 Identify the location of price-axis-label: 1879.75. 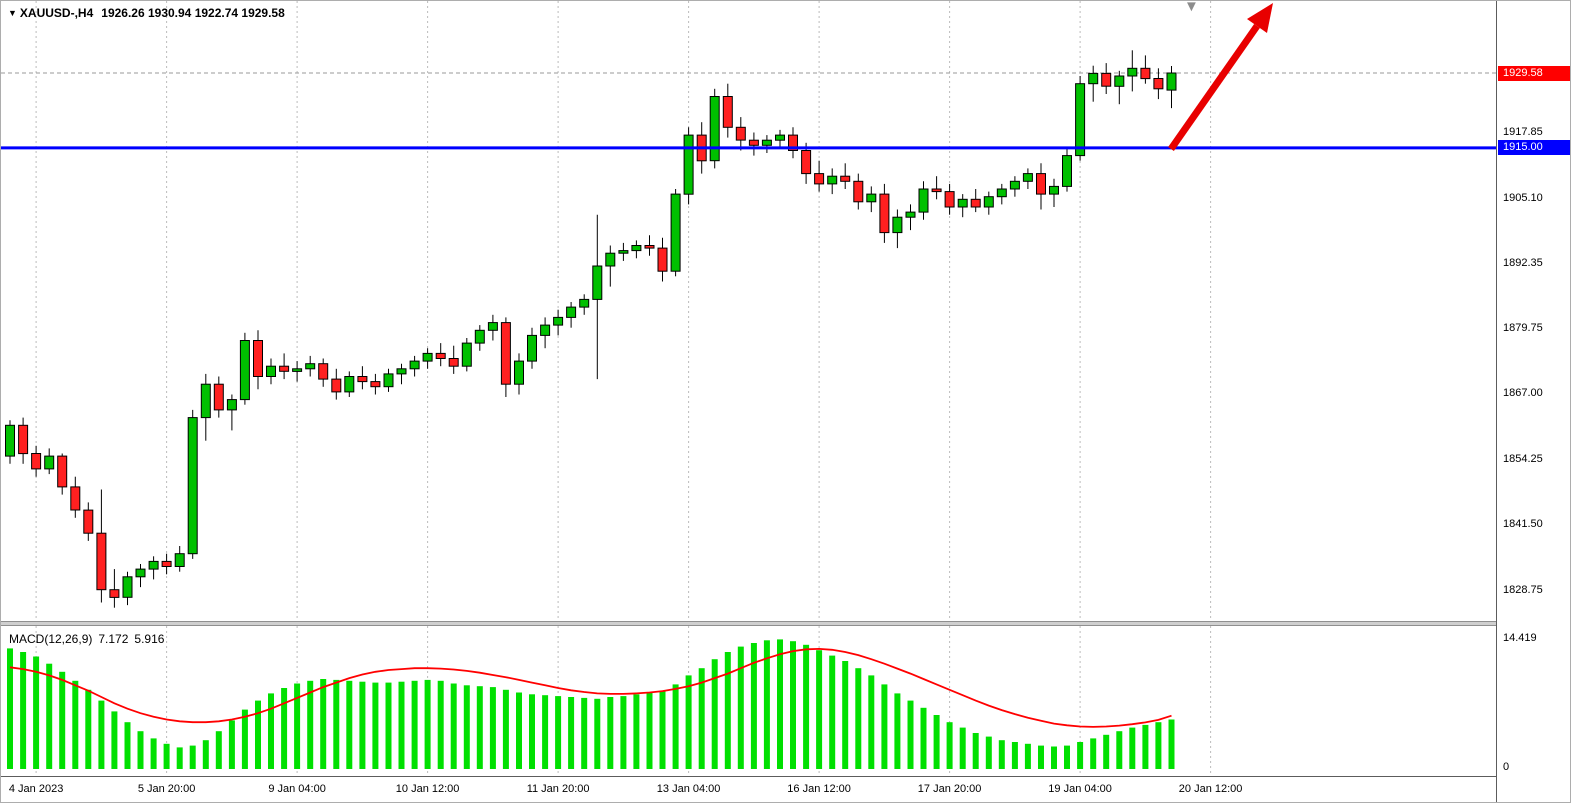
(1523, 327).